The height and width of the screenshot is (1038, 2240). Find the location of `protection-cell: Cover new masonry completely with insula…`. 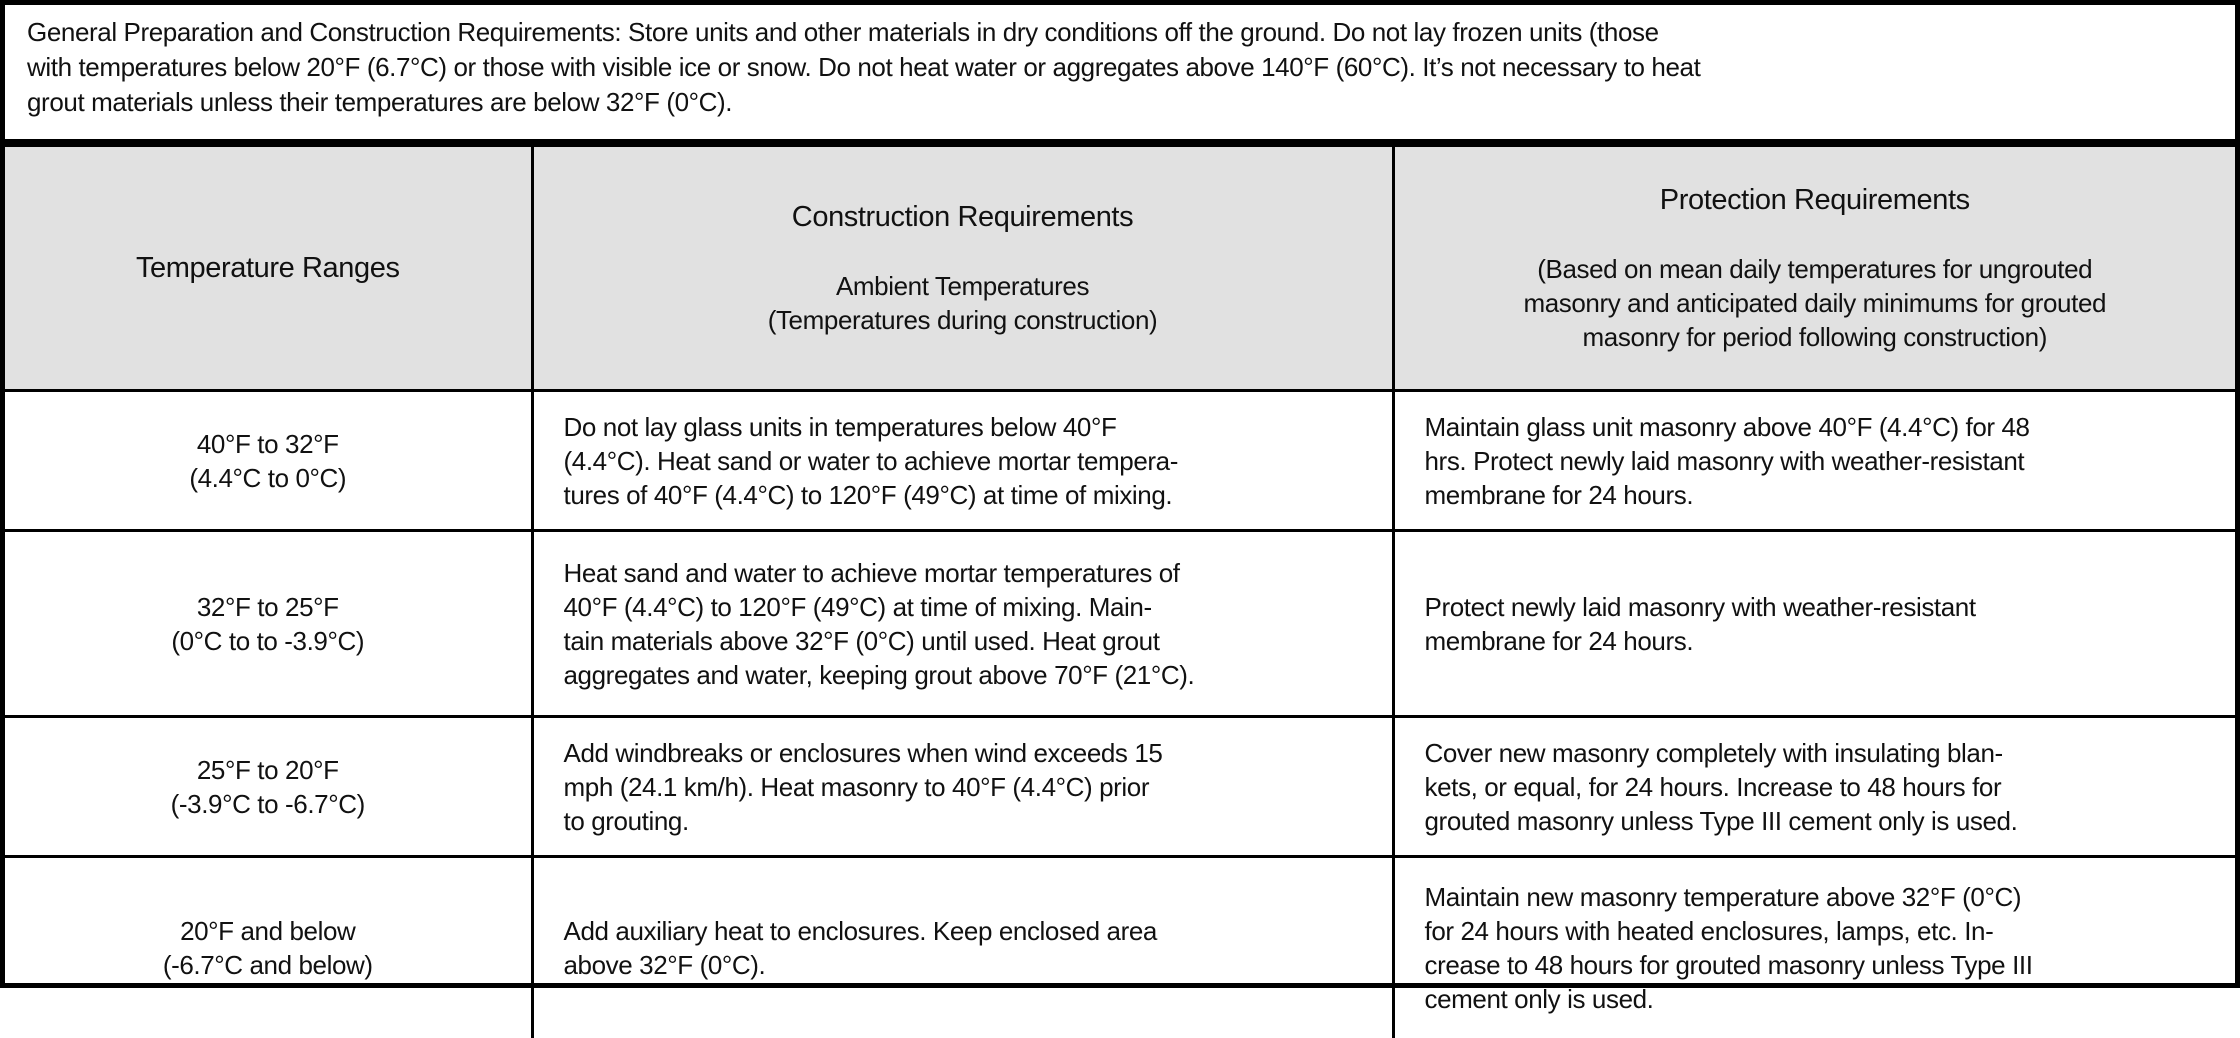

protection-cell: Cover new masonry completely with insula… is located at coordinates (1814, 787).